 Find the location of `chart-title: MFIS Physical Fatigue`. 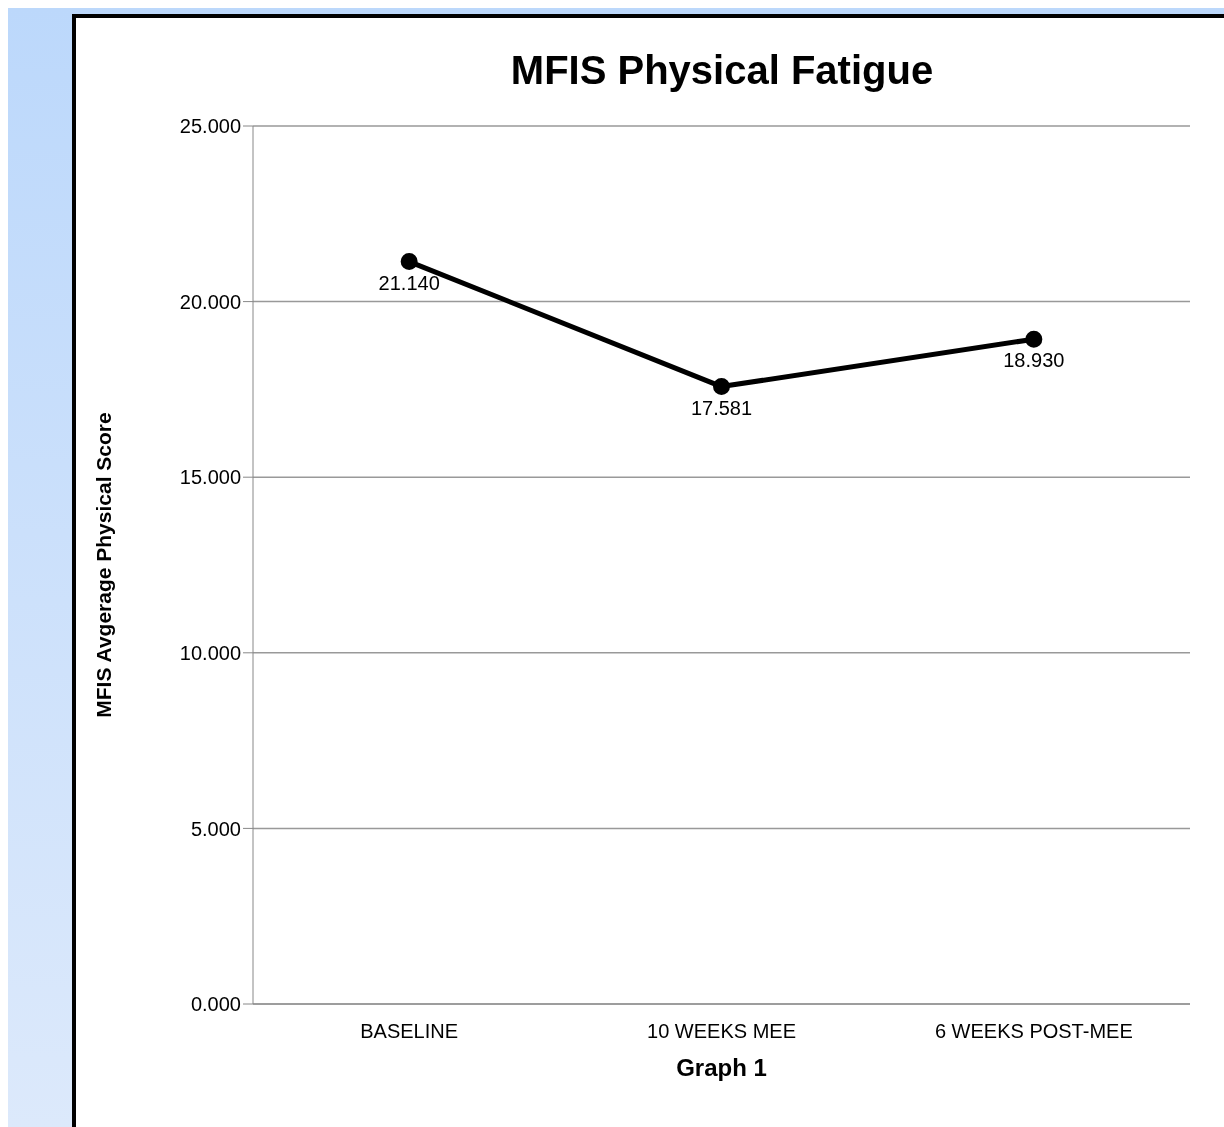

chart-title: MFIS Physical Fatigue is located at coordinates (722, 71).